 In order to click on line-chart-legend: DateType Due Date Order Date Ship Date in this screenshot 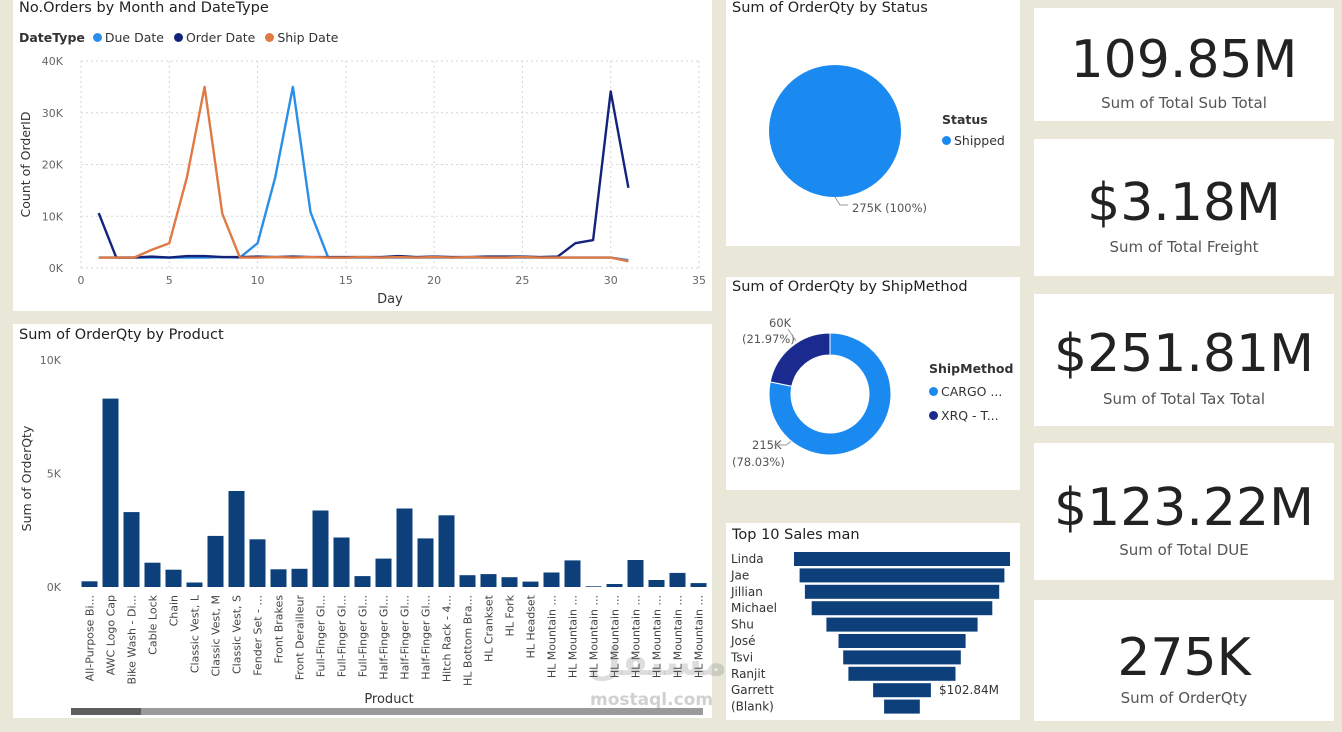, I will do `click(178, 37)`.